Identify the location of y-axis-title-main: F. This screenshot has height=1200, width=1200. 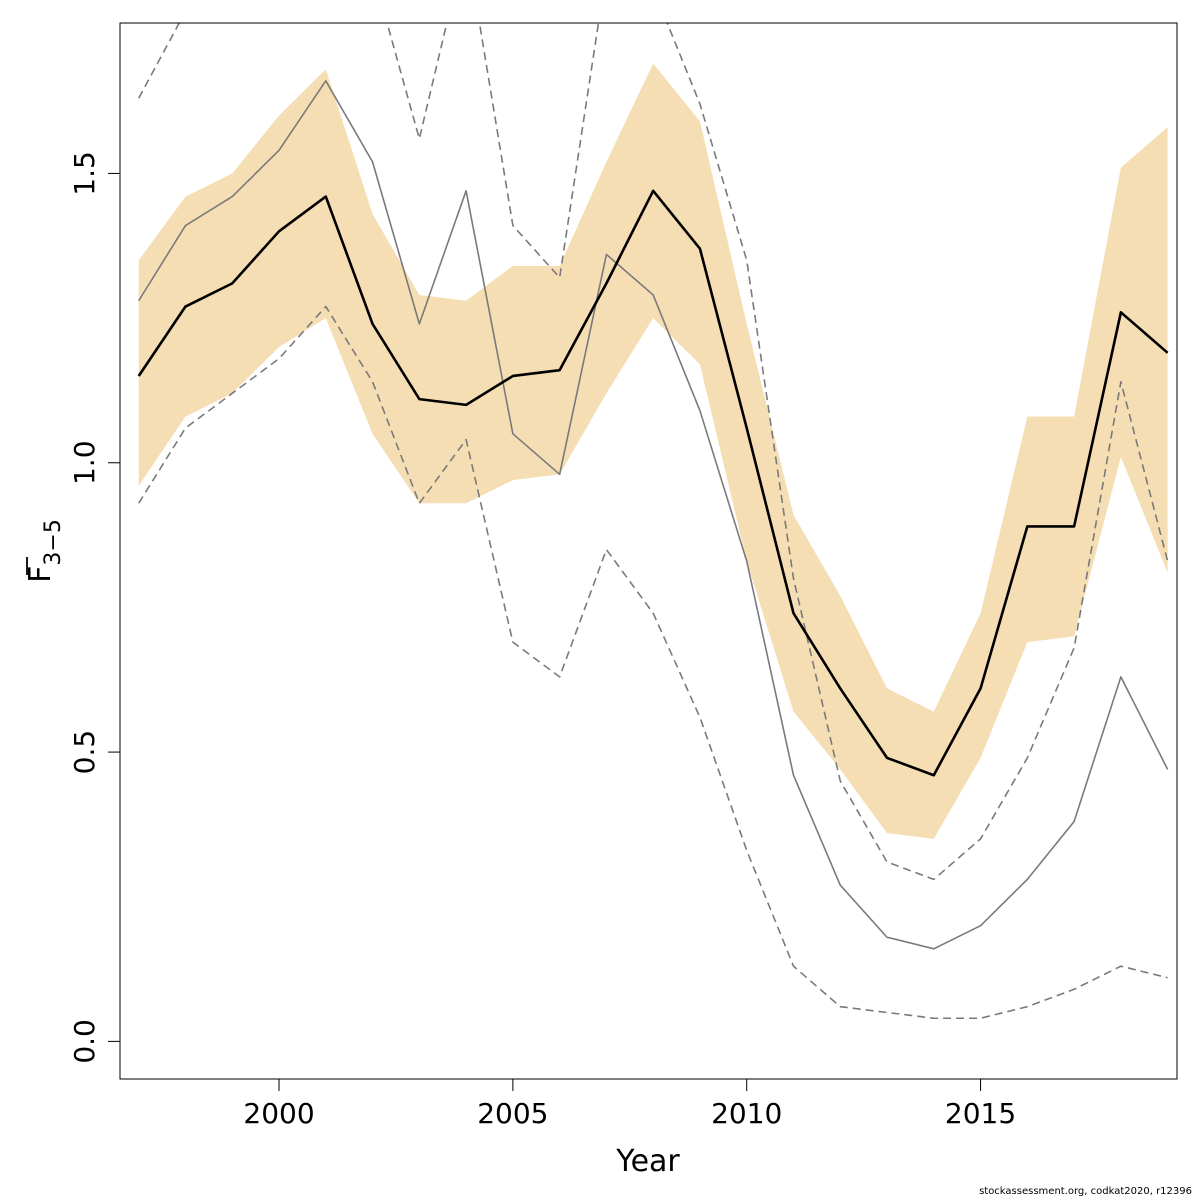
(40, 574).